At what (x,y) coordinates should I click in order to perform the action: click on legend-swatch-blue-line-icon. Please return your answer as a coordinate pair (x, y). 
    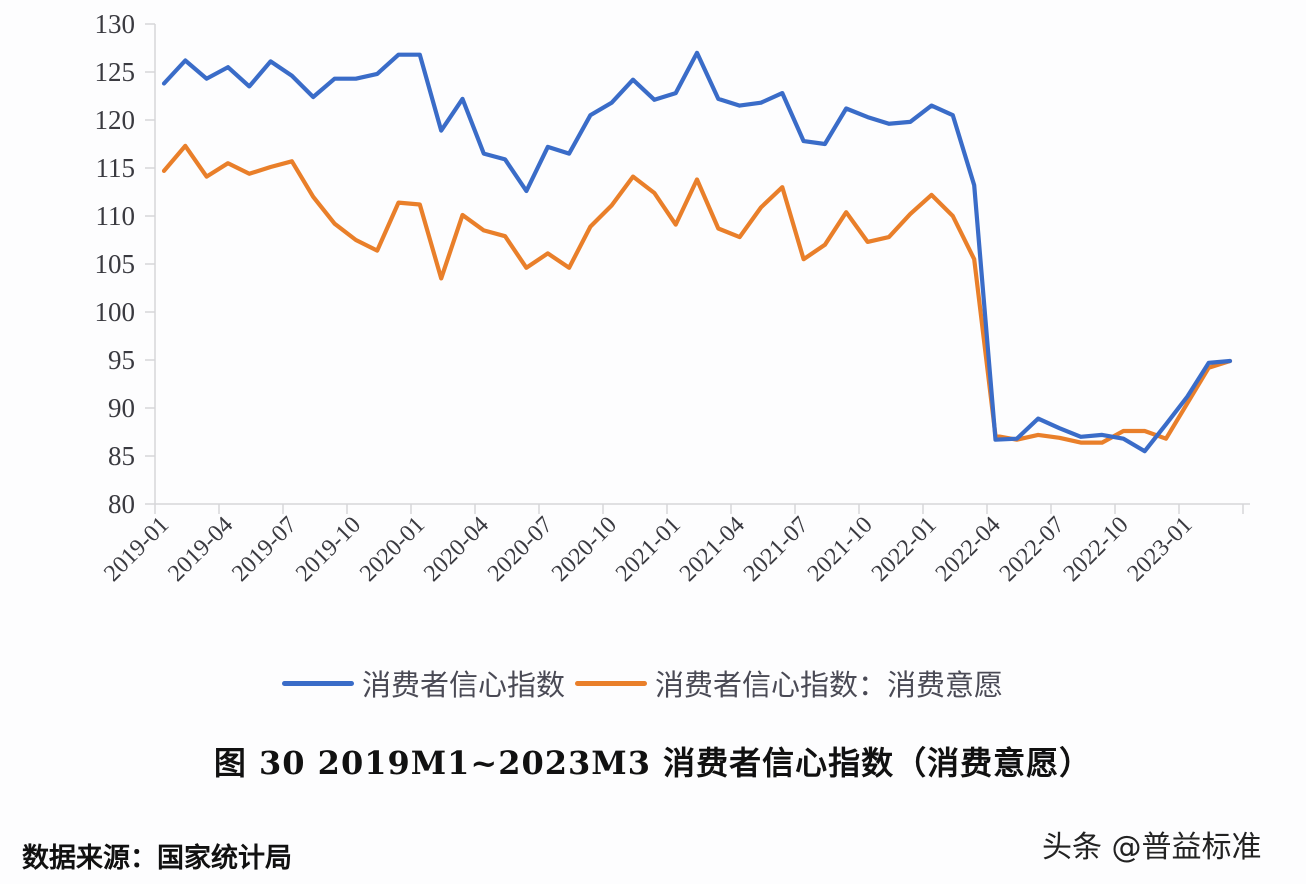
    Looking at the image, I should click on (318, 683).